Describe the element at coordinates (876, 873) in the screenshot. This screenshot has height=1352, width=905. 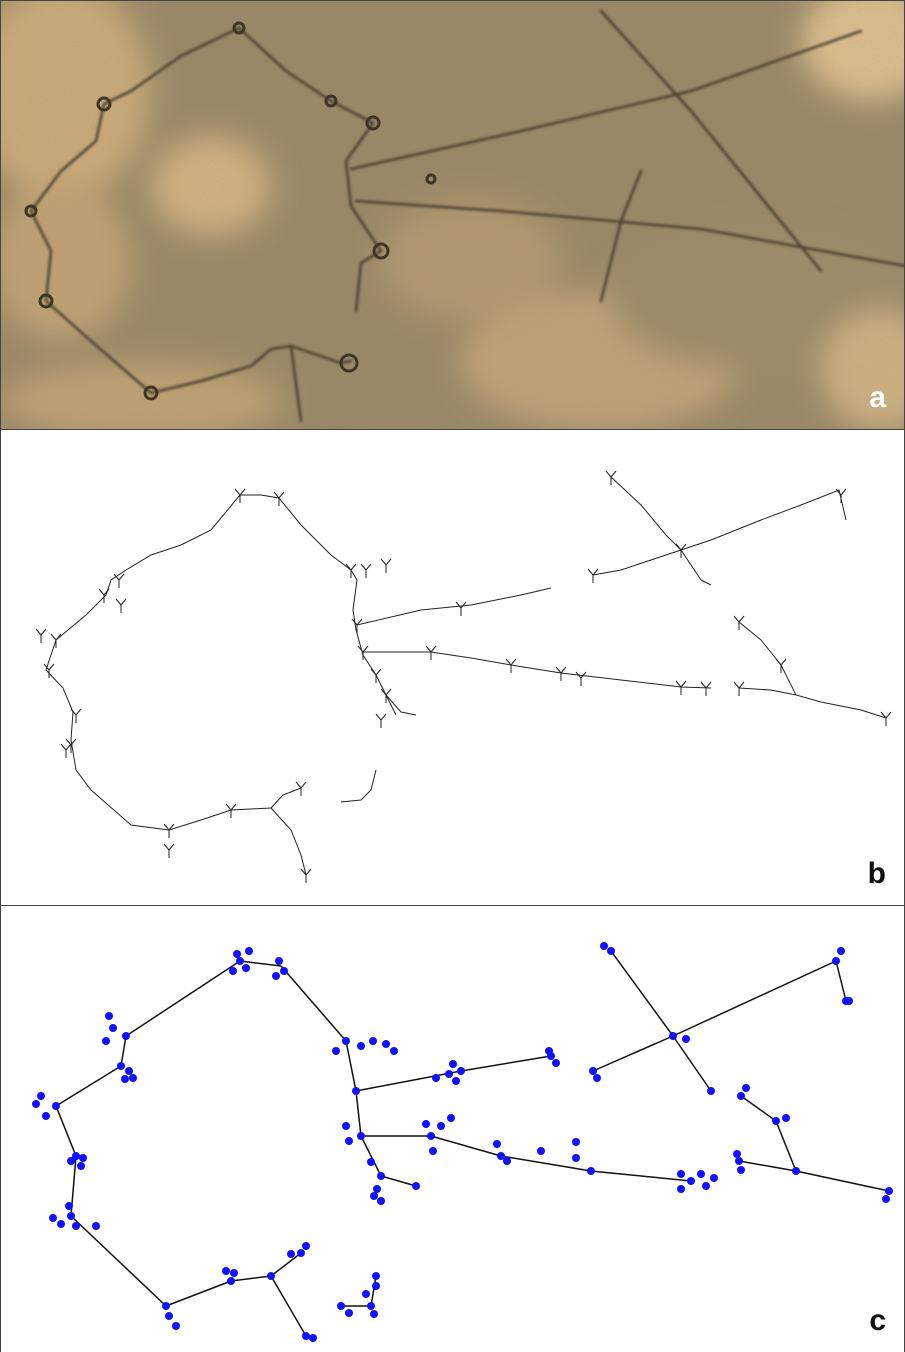
I see `panel-label-b: b` at that location.